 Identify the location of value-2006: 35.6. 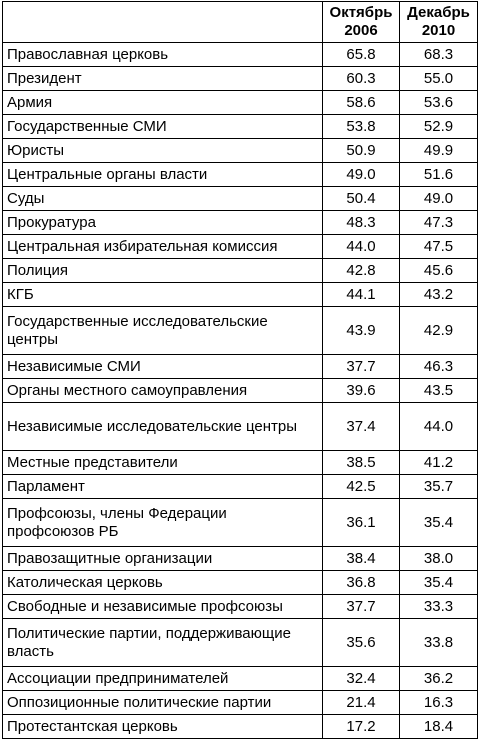
(361, 642).